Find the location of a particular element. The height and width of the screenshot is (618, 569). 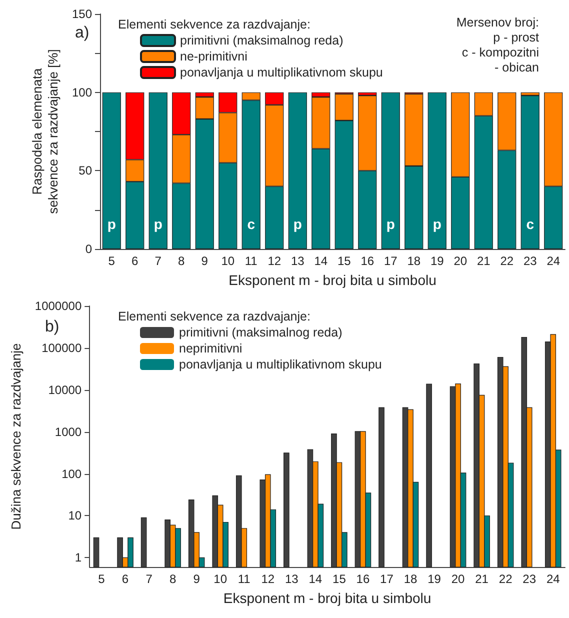

y-axis-title: Raspodela elemenata sekvence za razdvajanje [%] is located at coordinates (45, 131).